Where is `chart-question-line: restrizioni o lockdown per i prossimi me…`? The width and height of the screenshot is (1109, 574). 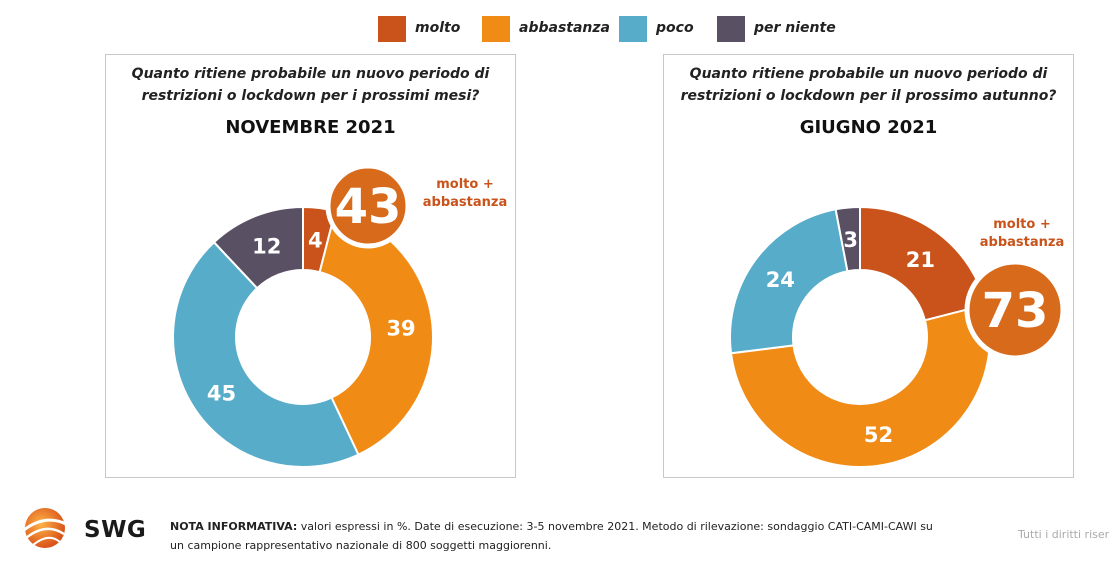 chart-question-line: restrizioni o lockdown per i prossimi me… is located at coordinates (310, 96).